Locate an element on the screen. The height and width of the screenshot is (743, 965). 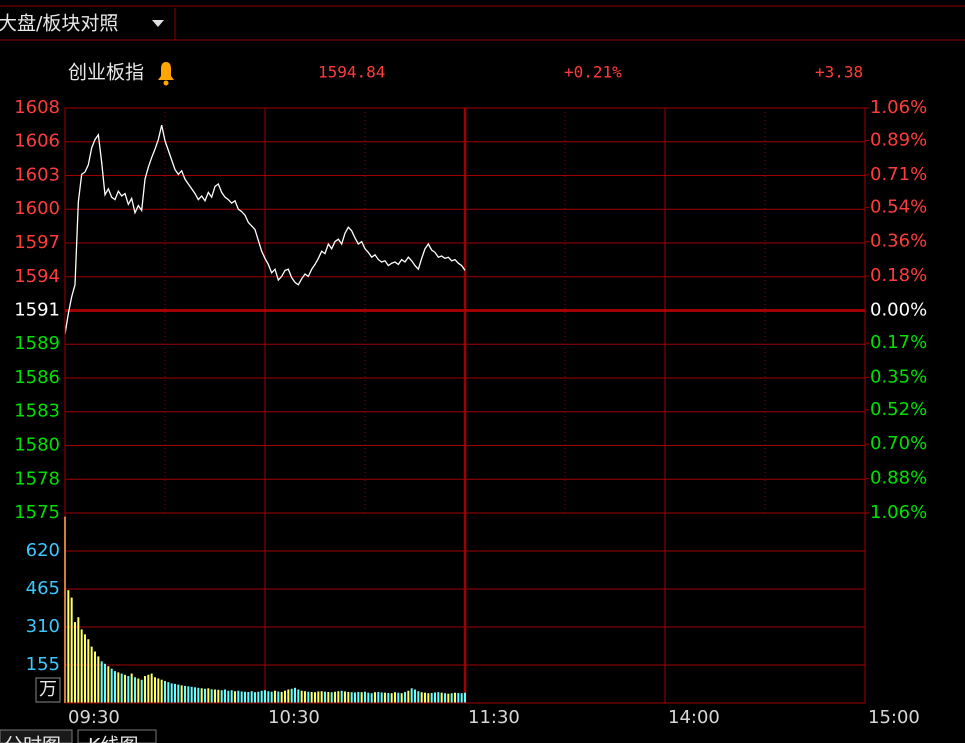
y2-tick-label: 0.17% is located at coordinates (898, 342).